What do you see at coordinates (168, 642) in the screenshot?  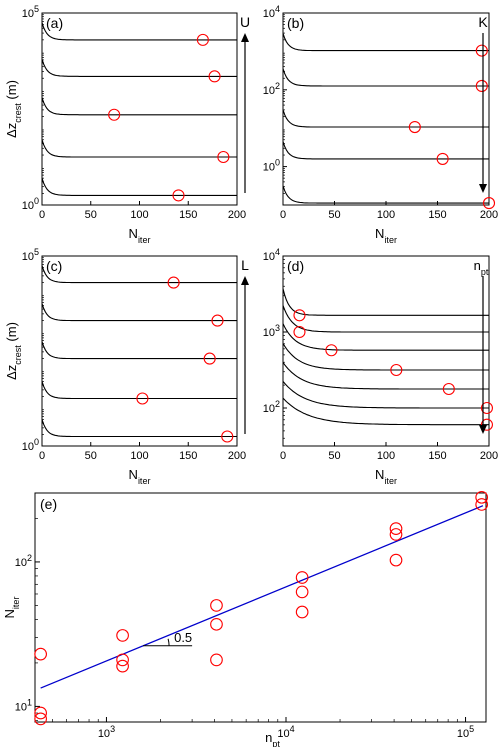 I see `slope-arc` at bounding box center [168, 642].